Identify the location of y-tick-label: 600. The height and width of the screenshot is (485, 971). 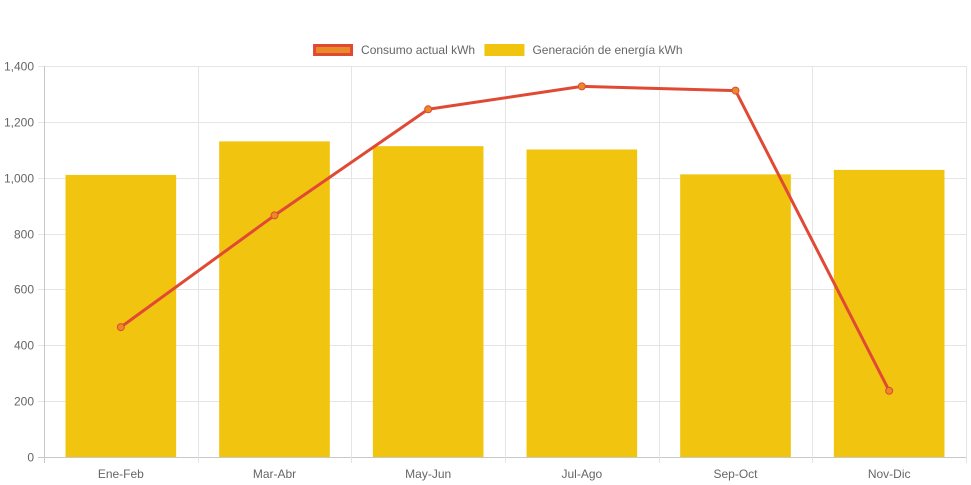
(24, 290).